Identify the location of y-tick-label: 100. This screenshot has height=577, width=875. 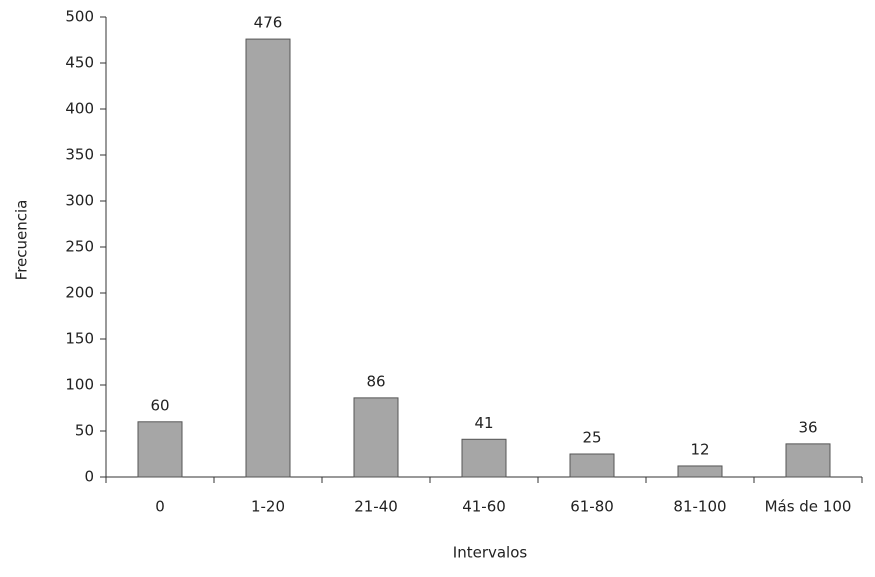
(79, 385).